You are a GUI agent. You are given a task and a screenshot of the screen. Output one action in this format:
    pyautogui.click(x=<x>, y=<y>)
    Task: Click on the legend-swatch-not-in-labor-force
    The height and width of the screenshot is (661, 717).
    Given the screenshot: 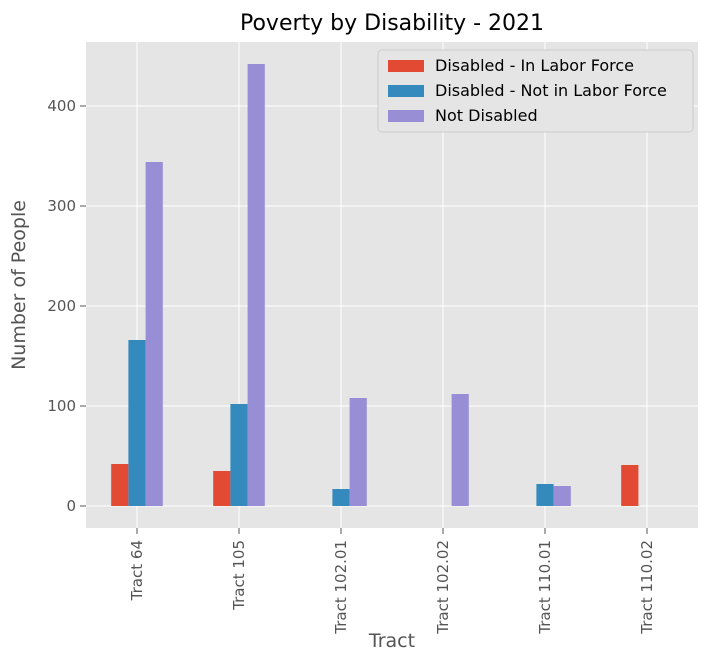 What is the action you would take?
    pyautogui.click(x=406, y=91)
    